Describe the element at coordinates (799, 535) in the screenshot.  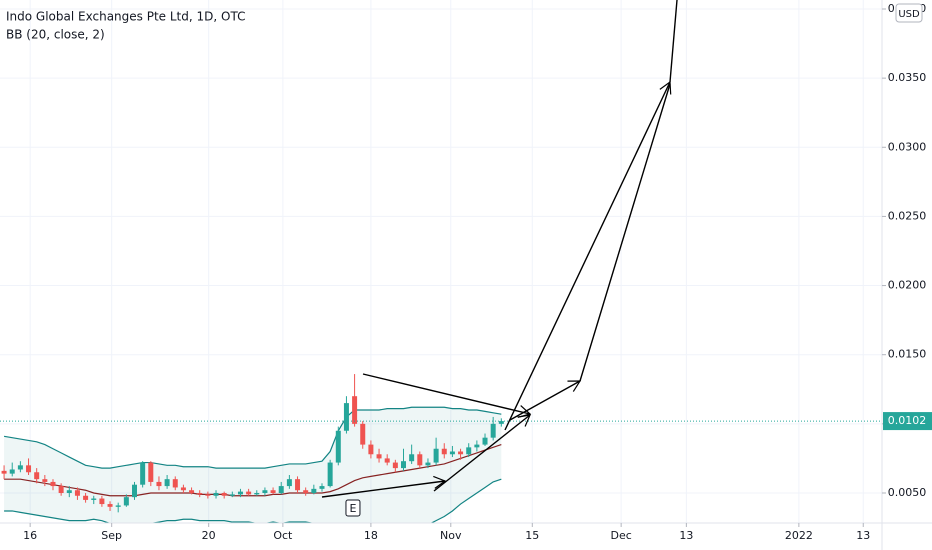
I see `x-tick-label: 2022` at that location.